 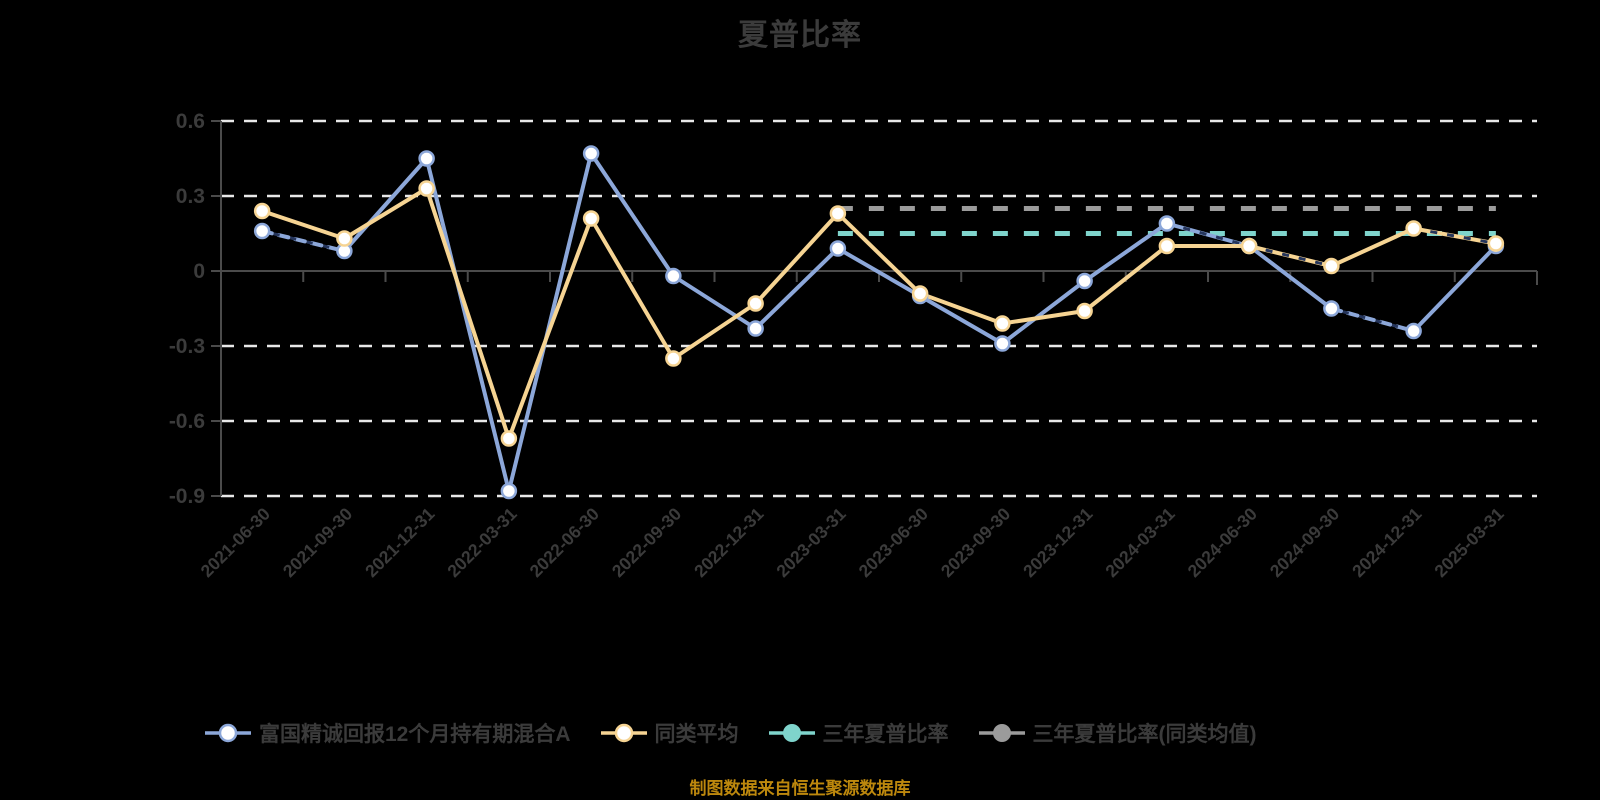 I want to click on x-axis-label: 2023-12-31, so click(x=1058, y=543).